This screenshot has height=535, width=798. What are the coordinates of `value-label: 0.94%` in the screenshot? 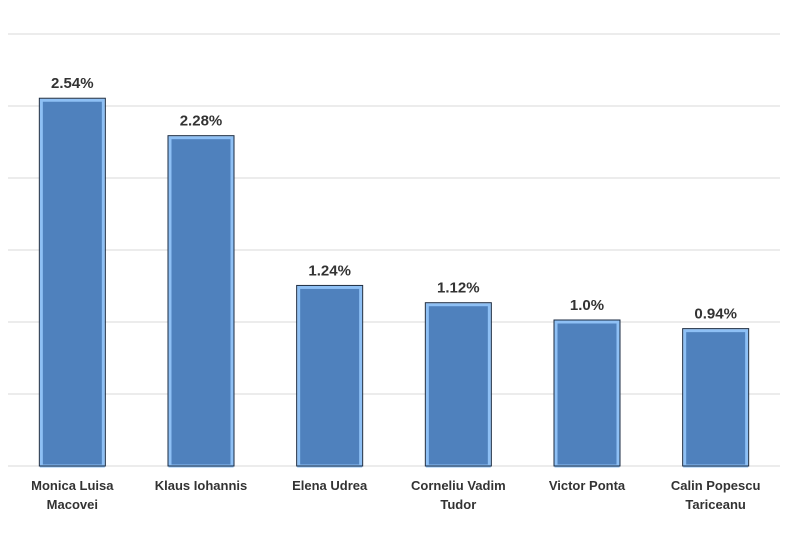 It's located at (715, 314).